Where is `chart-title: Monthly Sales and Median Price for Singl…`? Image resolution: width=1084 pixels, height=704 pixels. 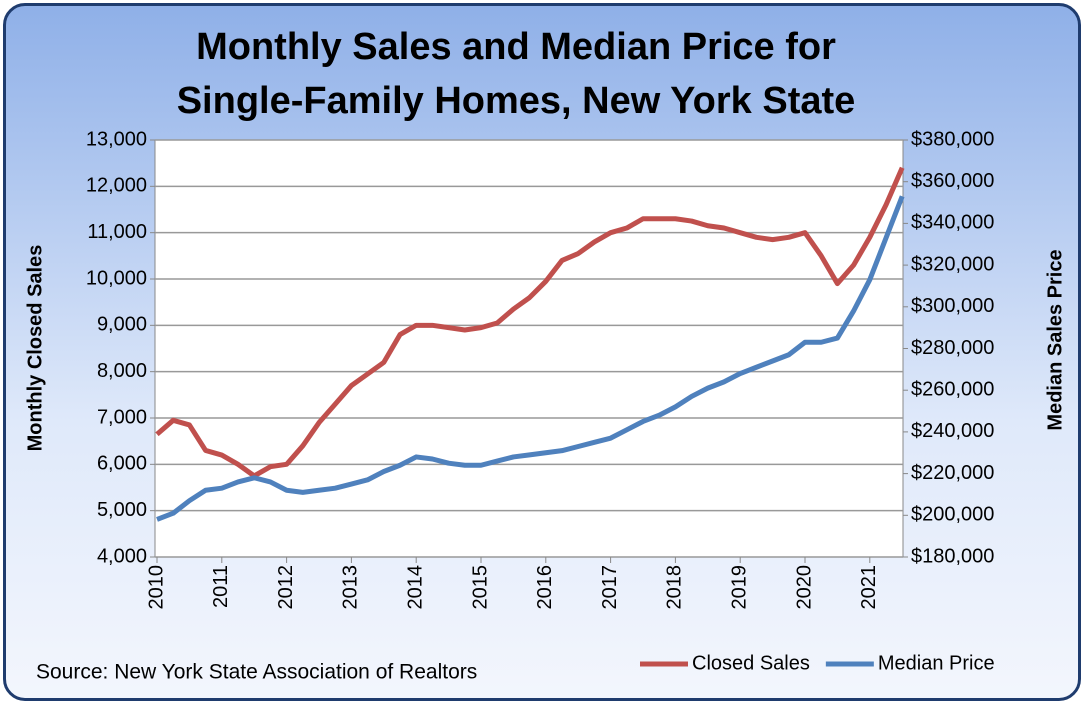
chart-title: Monthly Sales and Median Price for Singl… is located at coordinates (516, 74).